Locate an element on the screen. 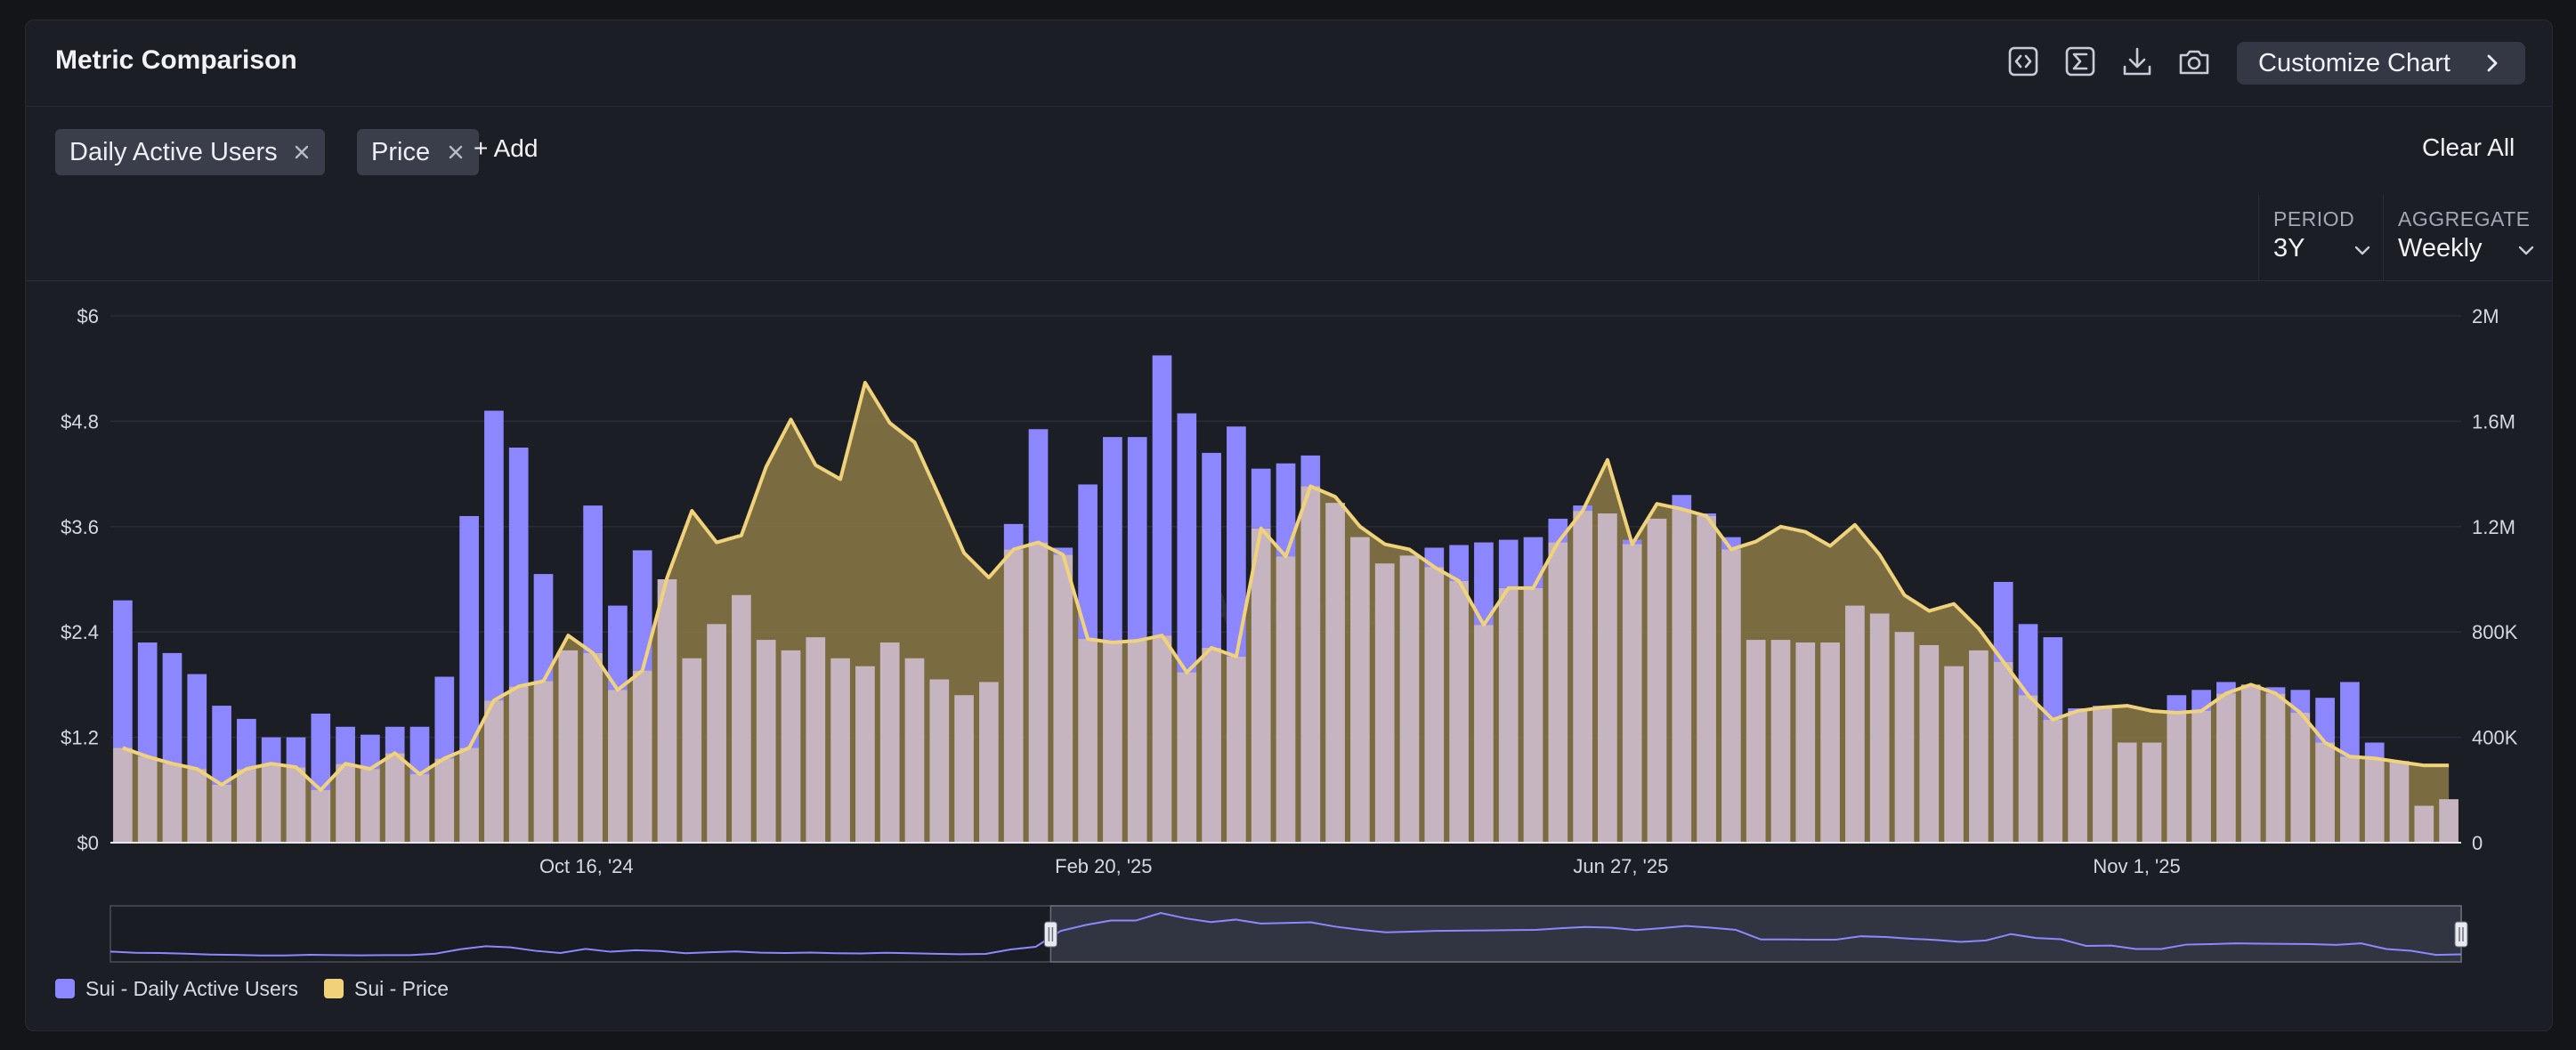  aggregate-select: AGGREGATE Weekly is located at coordinates (2468, 237).